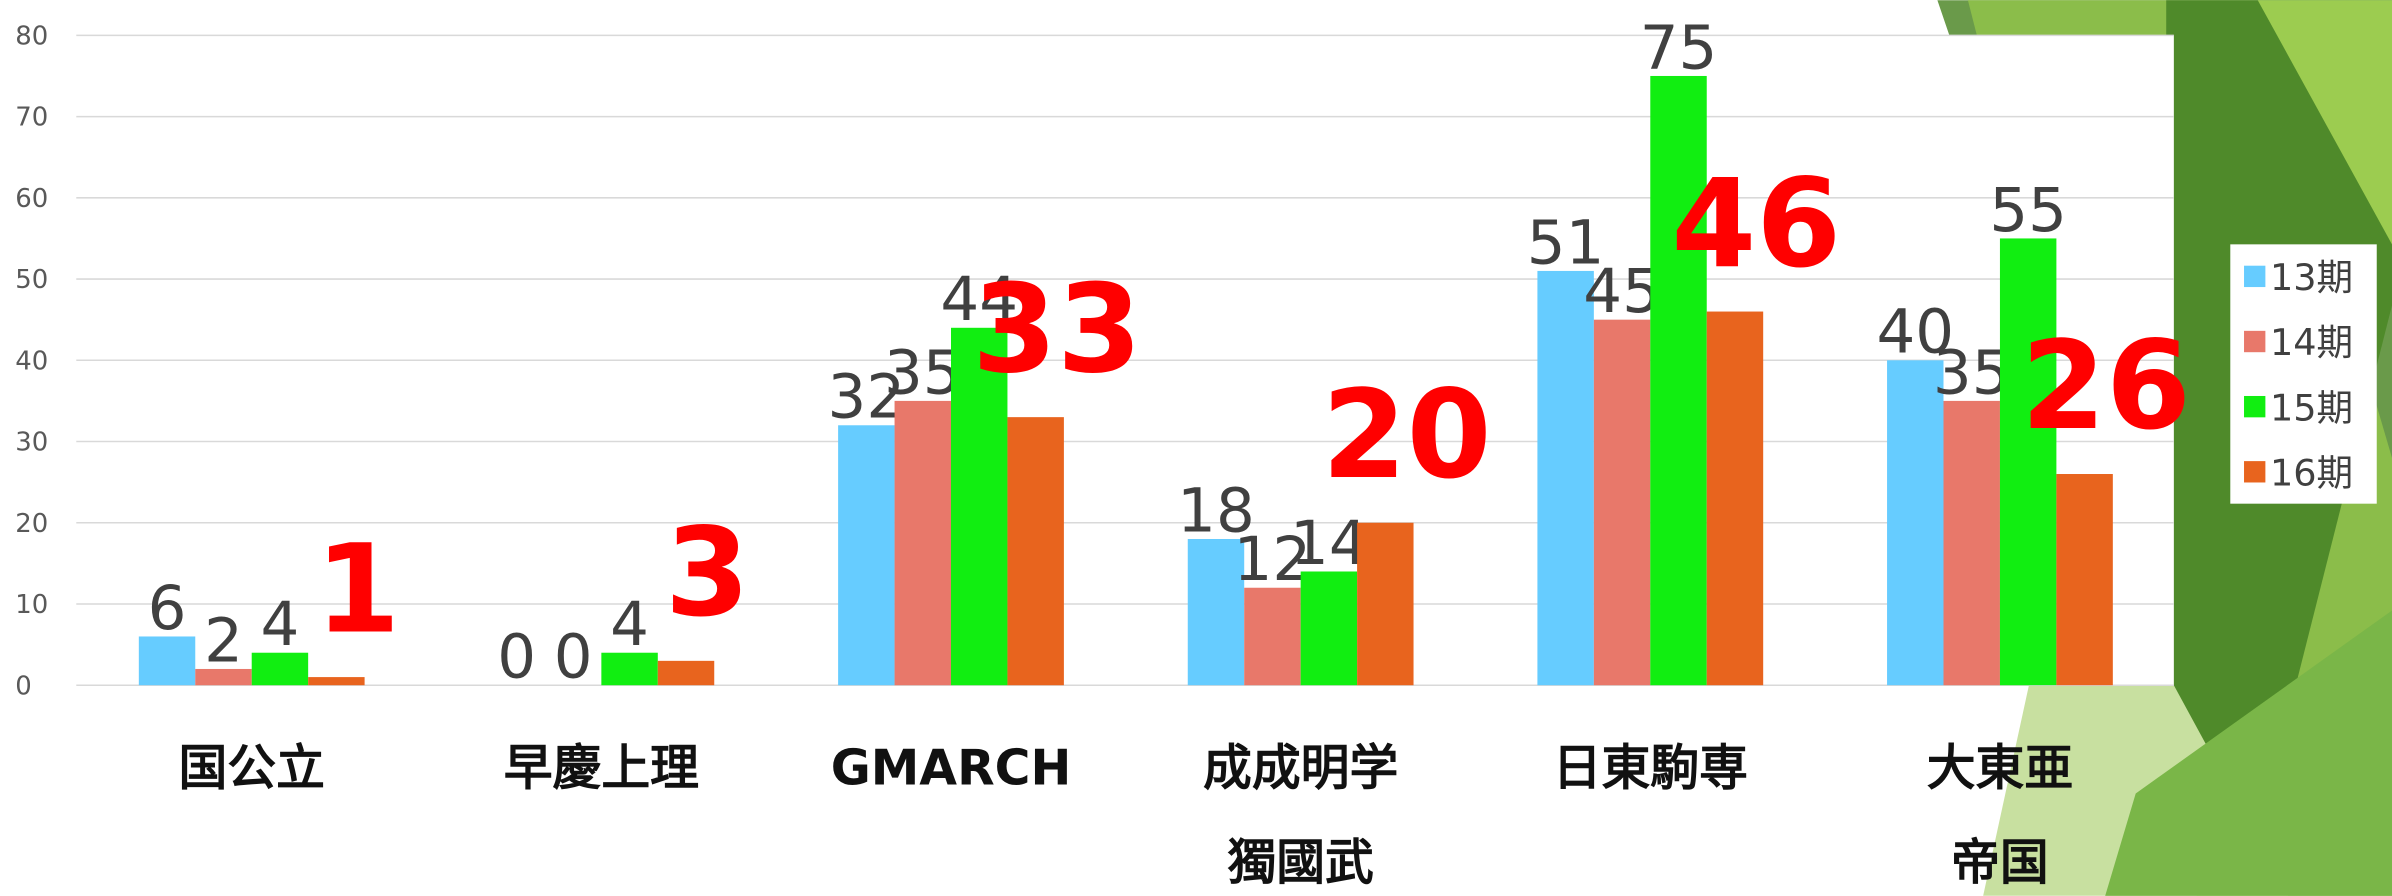 This screenshot has width=2392, height=896. Describe the element at coordinates (31, 361) in the screenshot. I see `y-tick-label: 40` at that location.